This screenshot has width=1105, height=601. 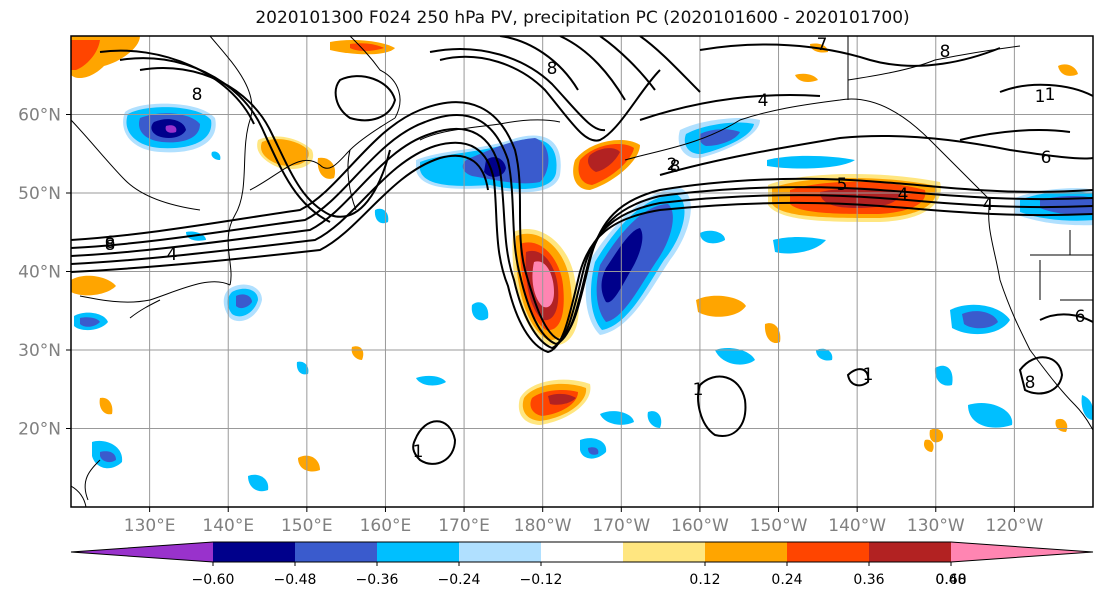 I want to click on lat-label: 30°N, so click(x=39, y=351).